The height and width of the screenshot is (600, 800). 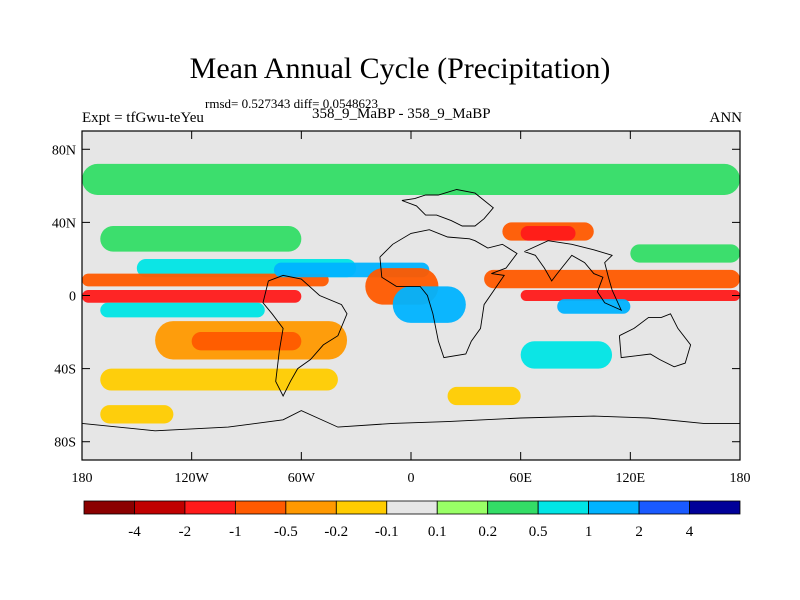 What do you see at coordinates (411, 478) in the screenshot?
I see `x-tick-label-3: 0` at bounding box center [411, 478].